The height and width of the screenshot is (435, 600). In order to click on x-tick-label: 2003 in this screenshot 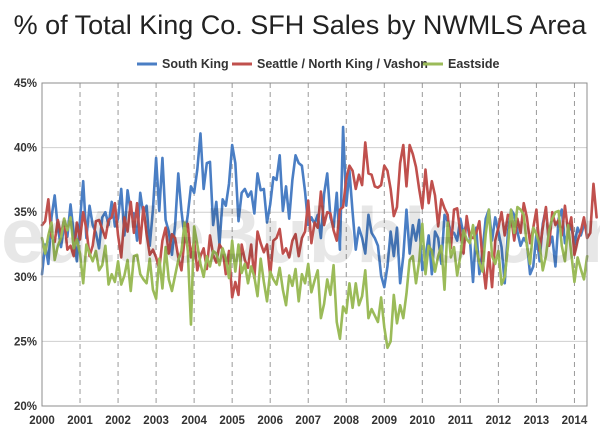, I will do `click(156, 421)`.